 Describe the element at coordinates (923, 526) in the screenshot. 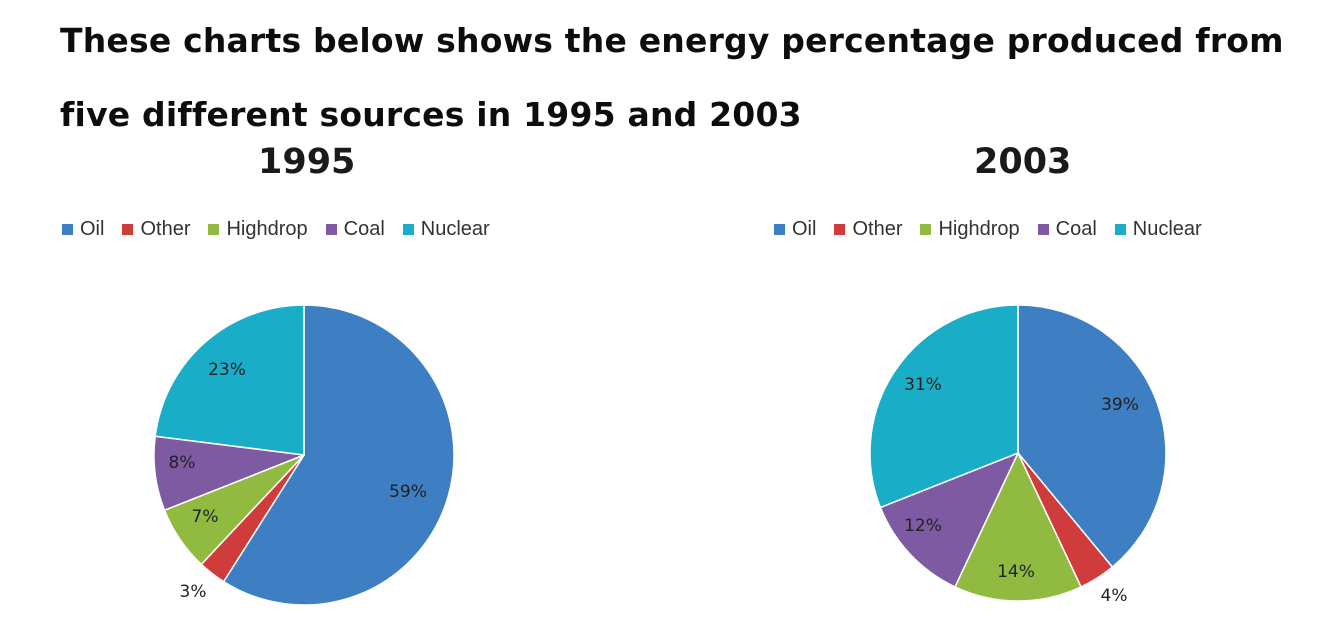

I see `data-label-coal-2003: 12%` at that location.